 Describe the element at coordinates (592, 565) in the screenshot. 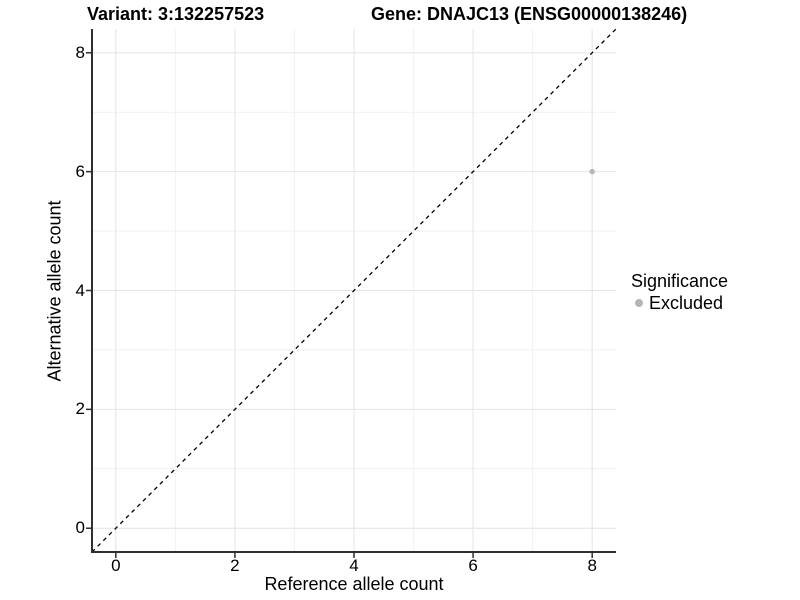

I see `x-tick-label: 8` at that location.